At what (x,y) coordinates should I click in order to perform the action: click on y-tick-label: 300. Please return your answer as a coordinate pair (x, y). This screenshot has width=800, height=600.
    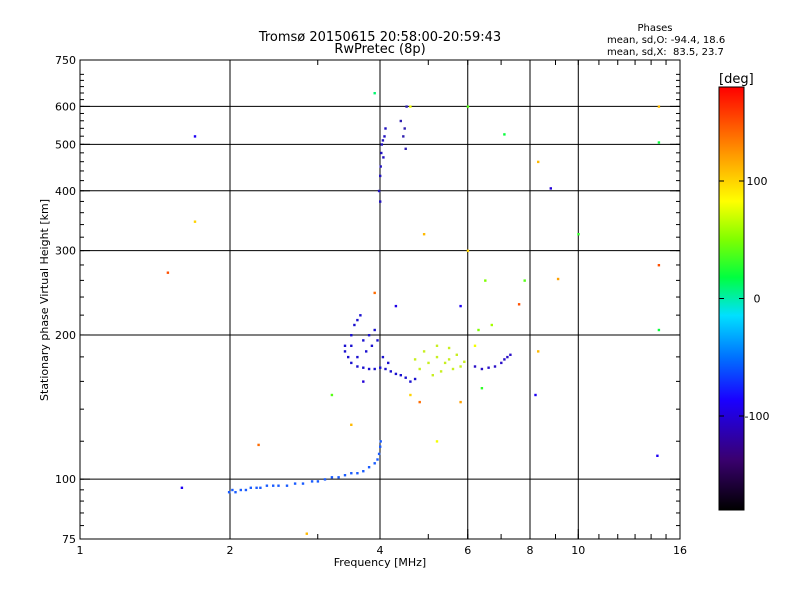
    Looking at the image, I should click on (65, 251).